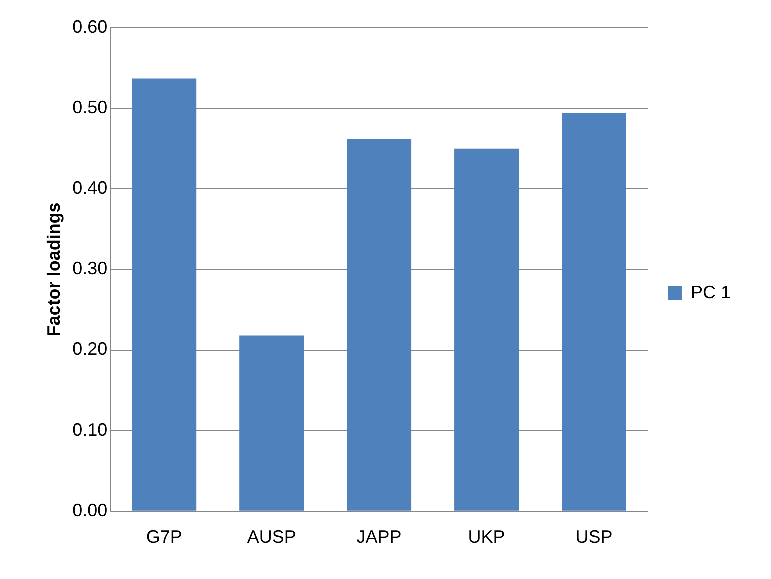 This screenshot has width=771, height=579. Describe the element at coordinates (594, 537) in the screenshot. I see `x-tick-label: USP` at that location.